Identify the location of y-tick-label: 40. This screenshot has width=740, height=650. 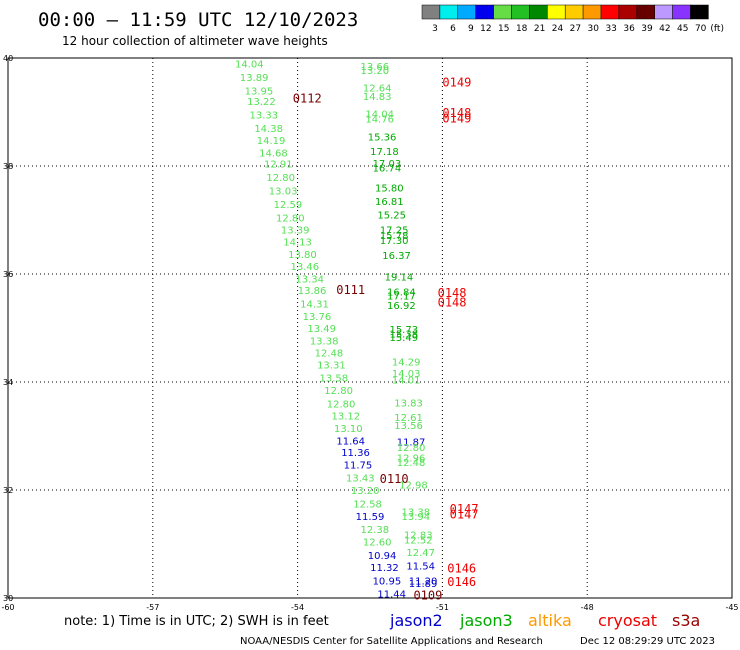
(8, 58).